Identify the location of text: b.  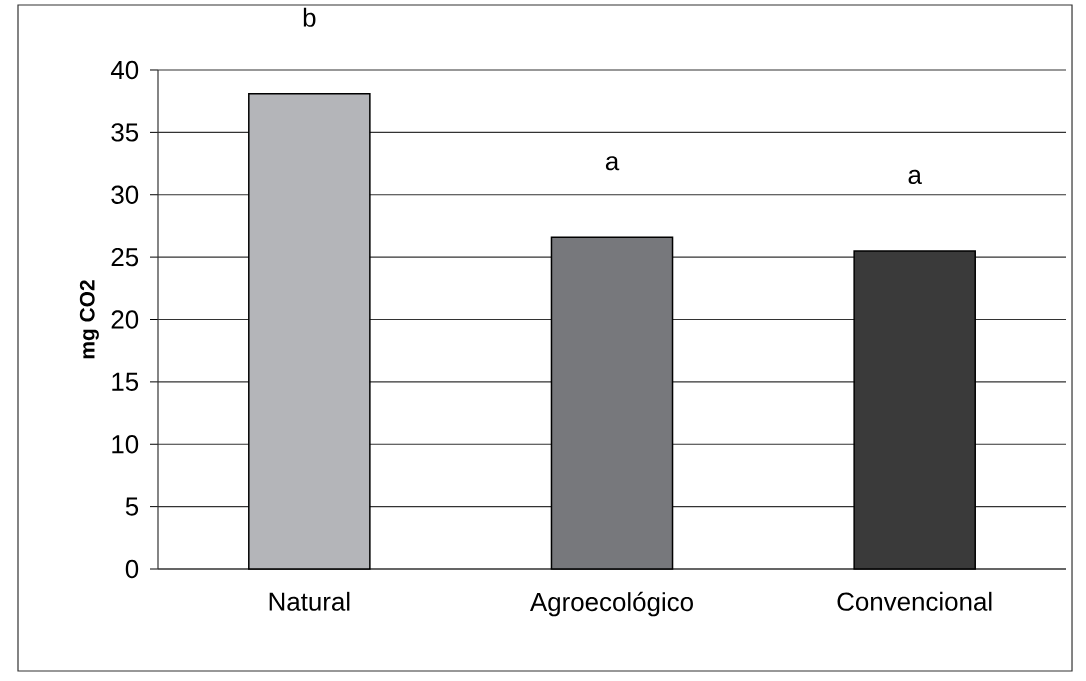
(309, 17).